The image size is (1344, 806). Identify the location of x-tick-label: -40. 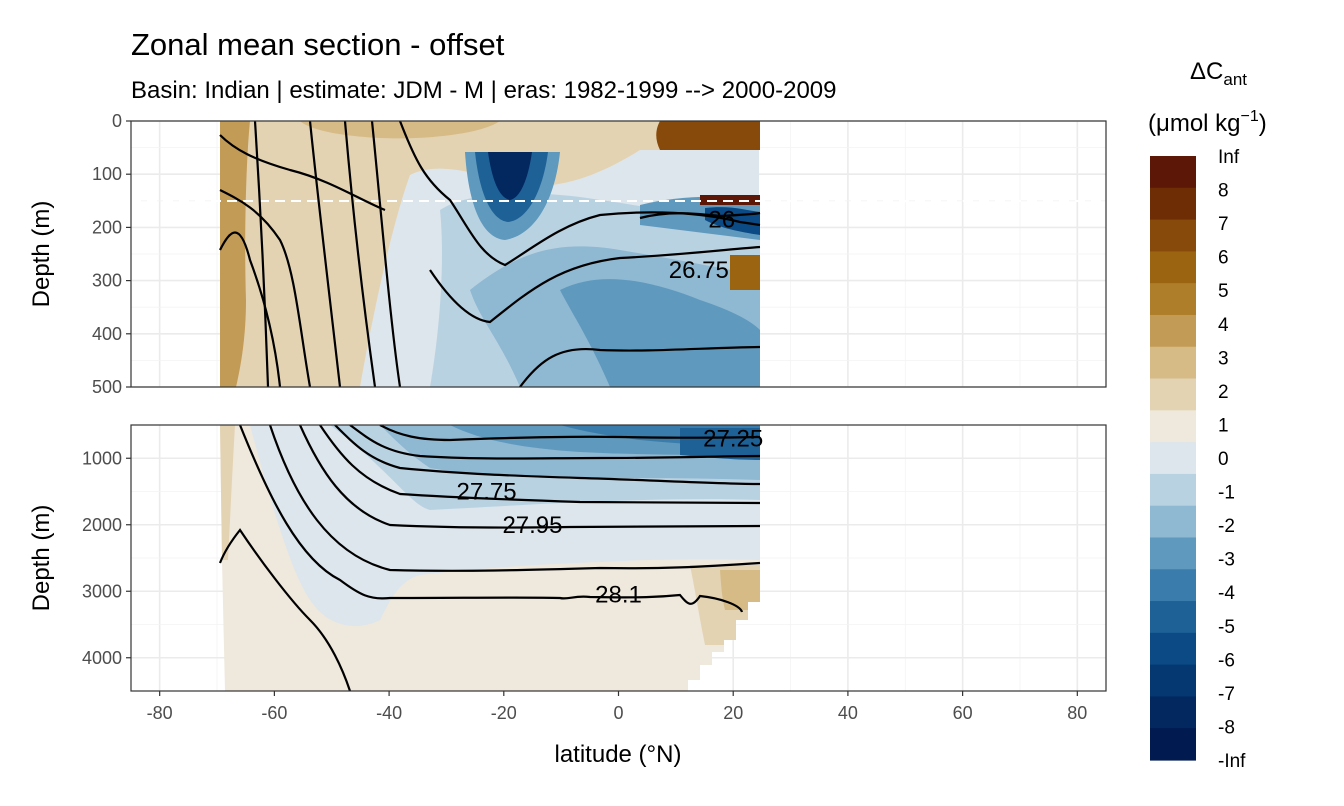
(389, 713).